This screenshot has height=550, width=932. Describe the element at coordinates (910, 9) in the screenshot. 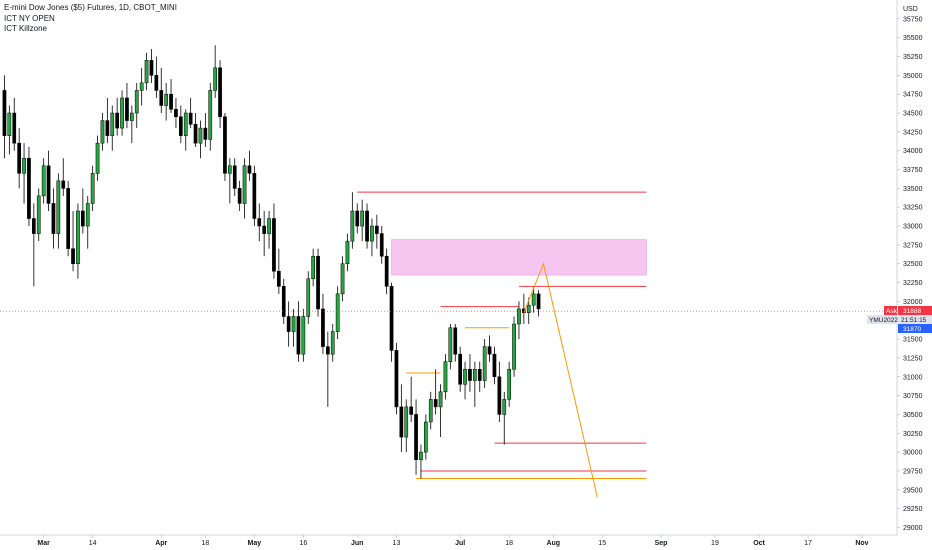

I see `currency-label: USD` at that location.